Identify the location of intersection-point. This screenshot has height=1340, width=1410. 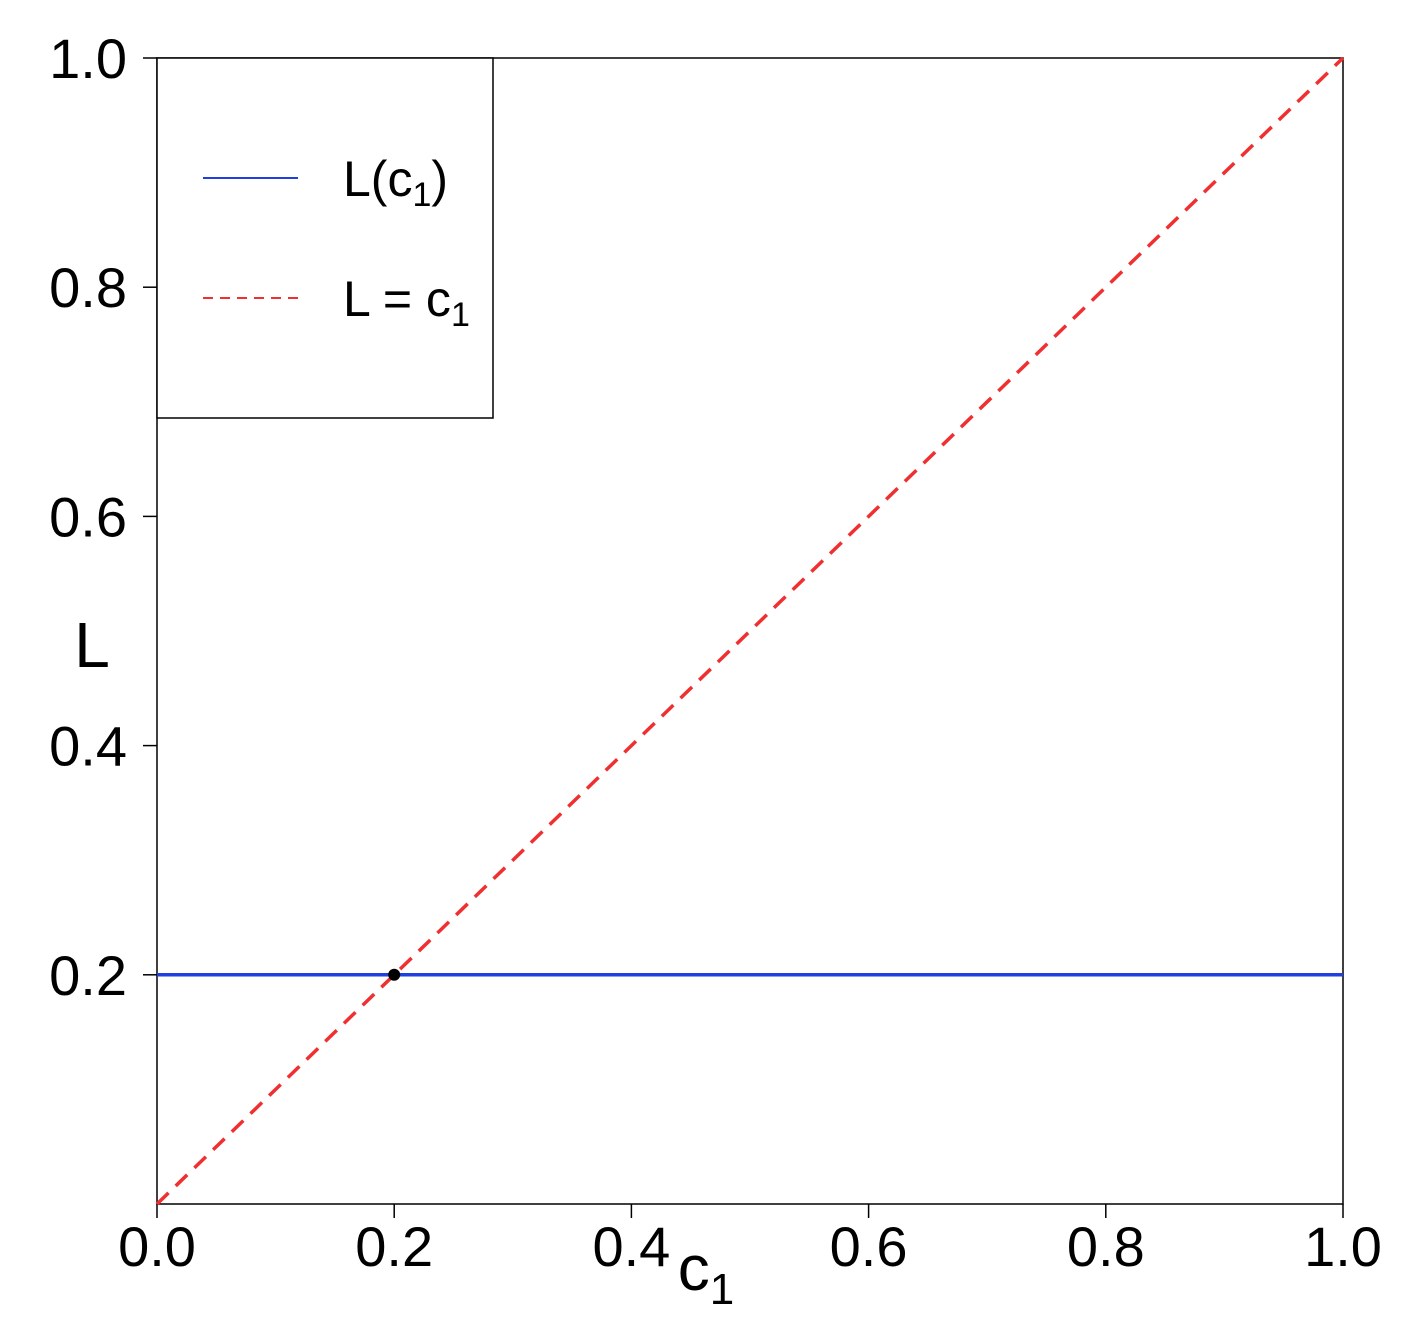
(394, 974).